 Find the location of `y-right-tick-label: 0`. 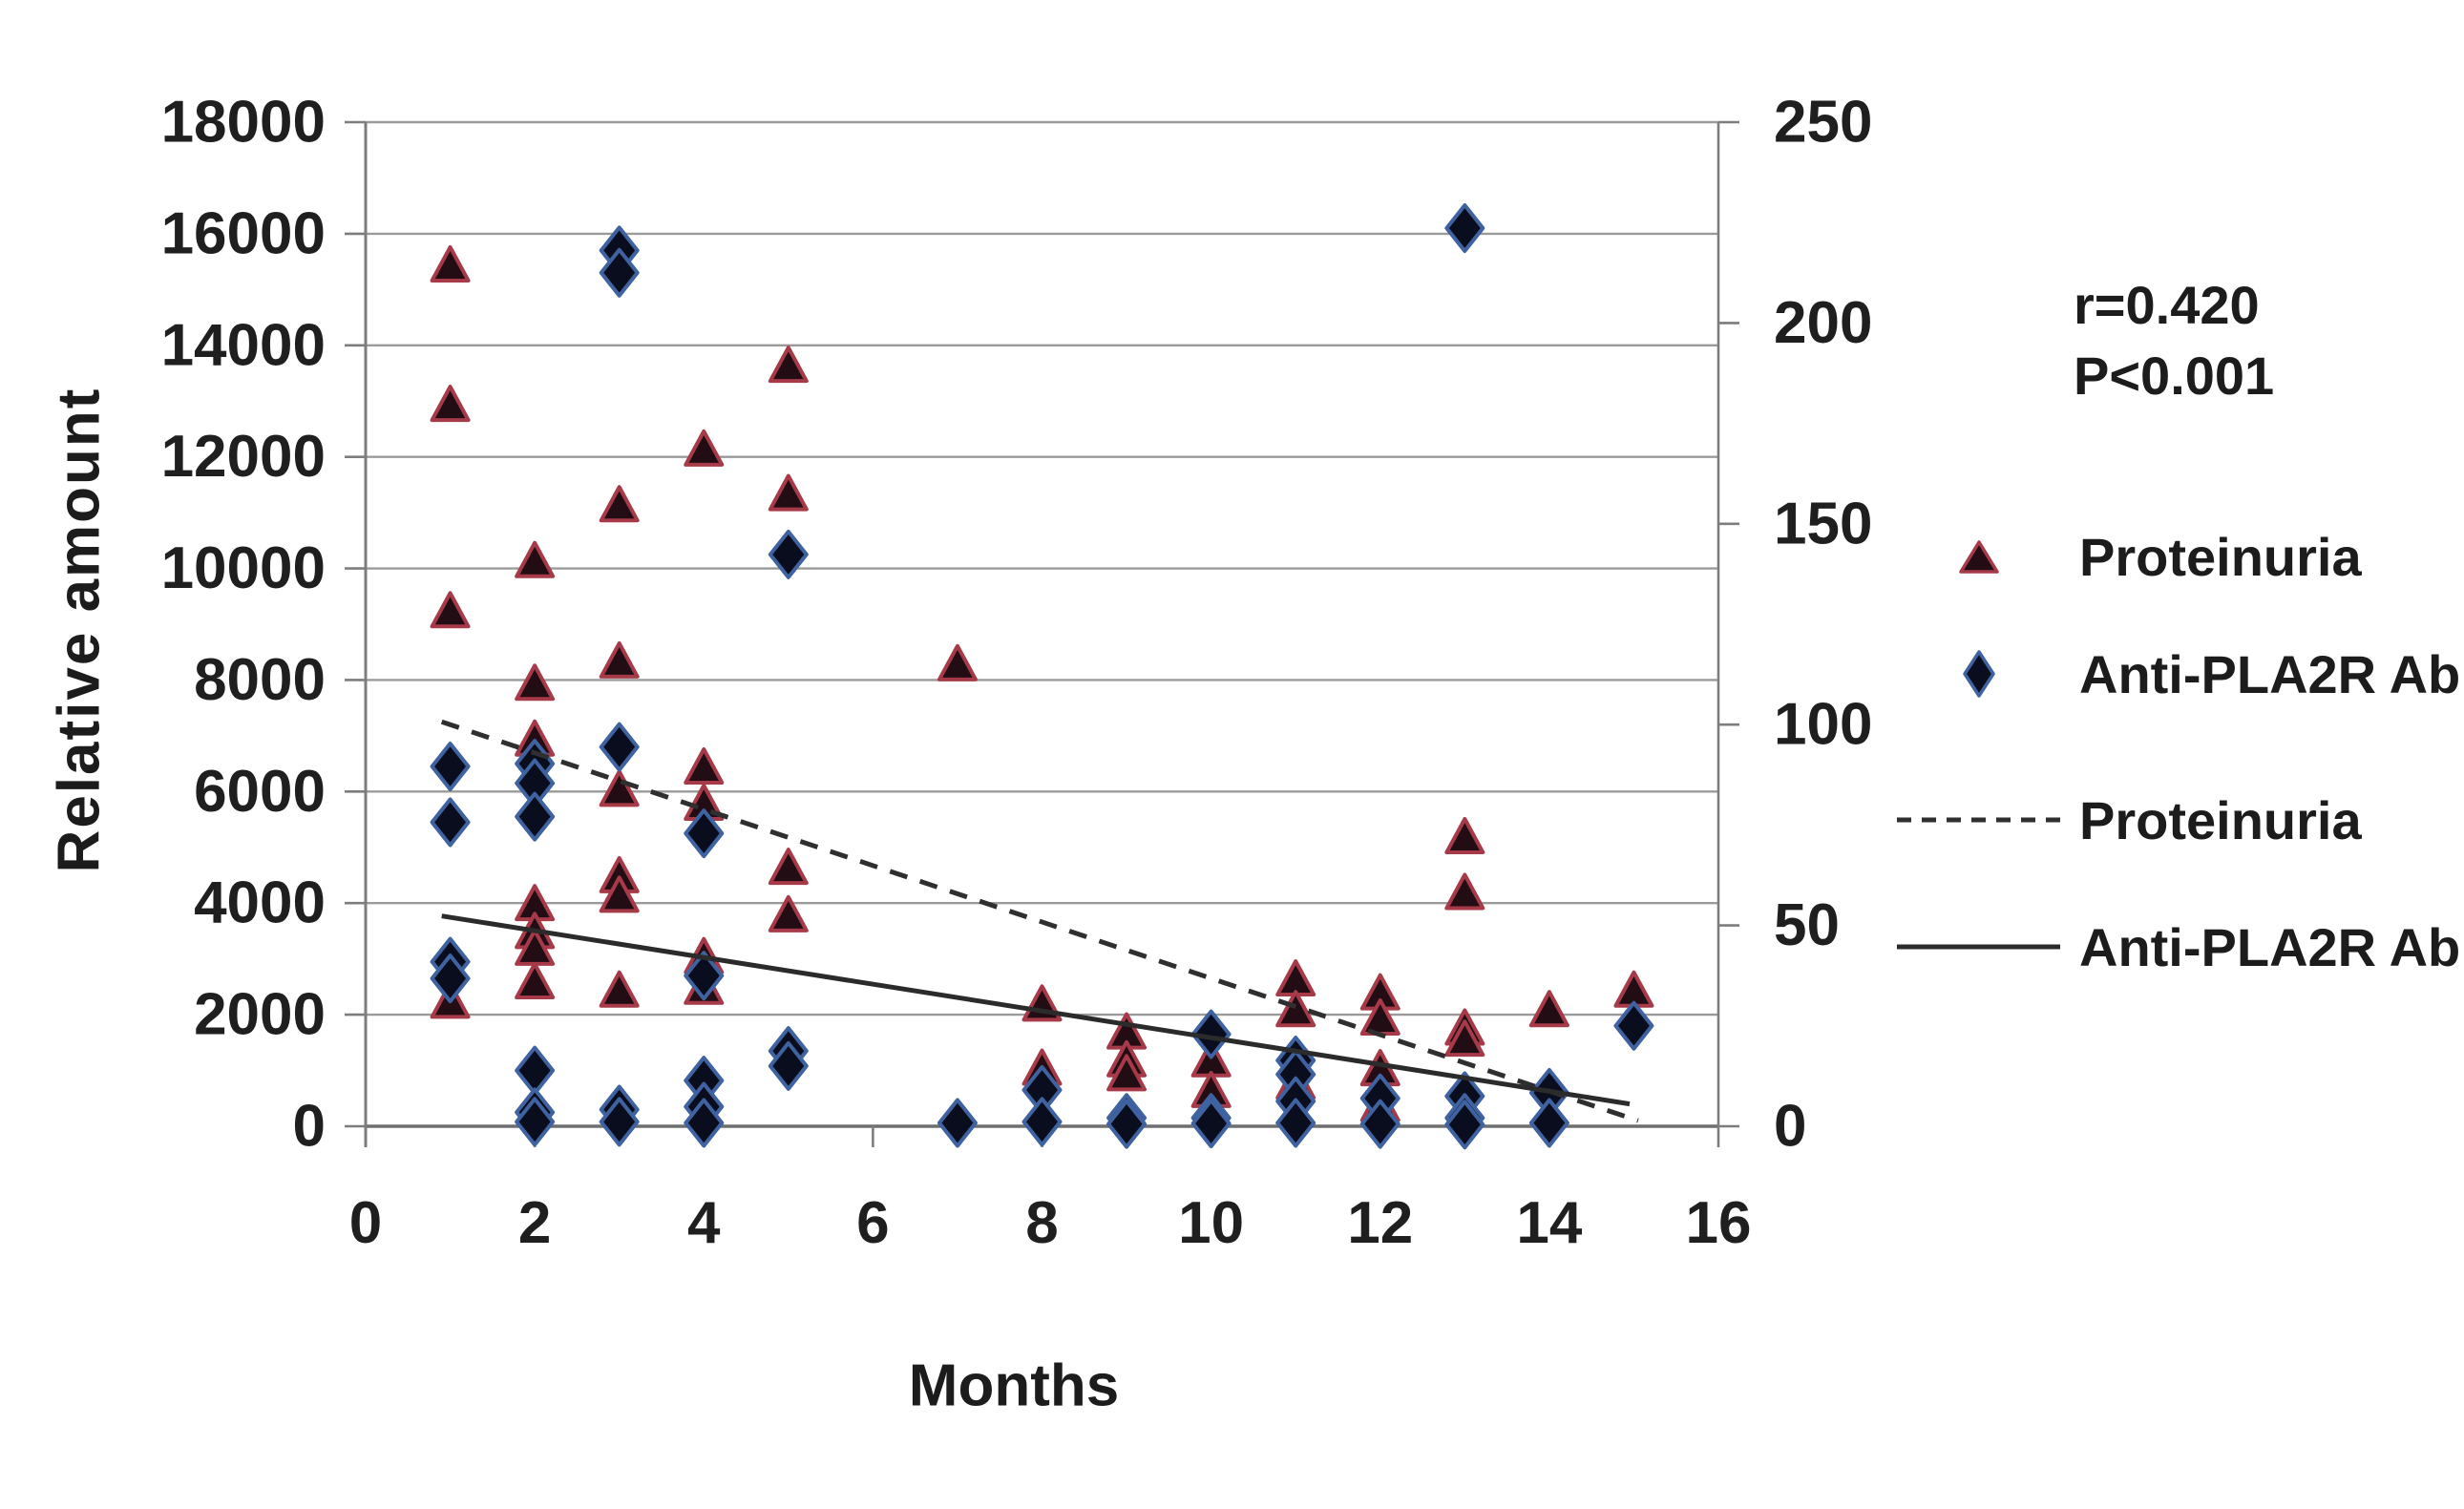

y-right-tick-label: 0 is located at coordinates (1790, 1127).